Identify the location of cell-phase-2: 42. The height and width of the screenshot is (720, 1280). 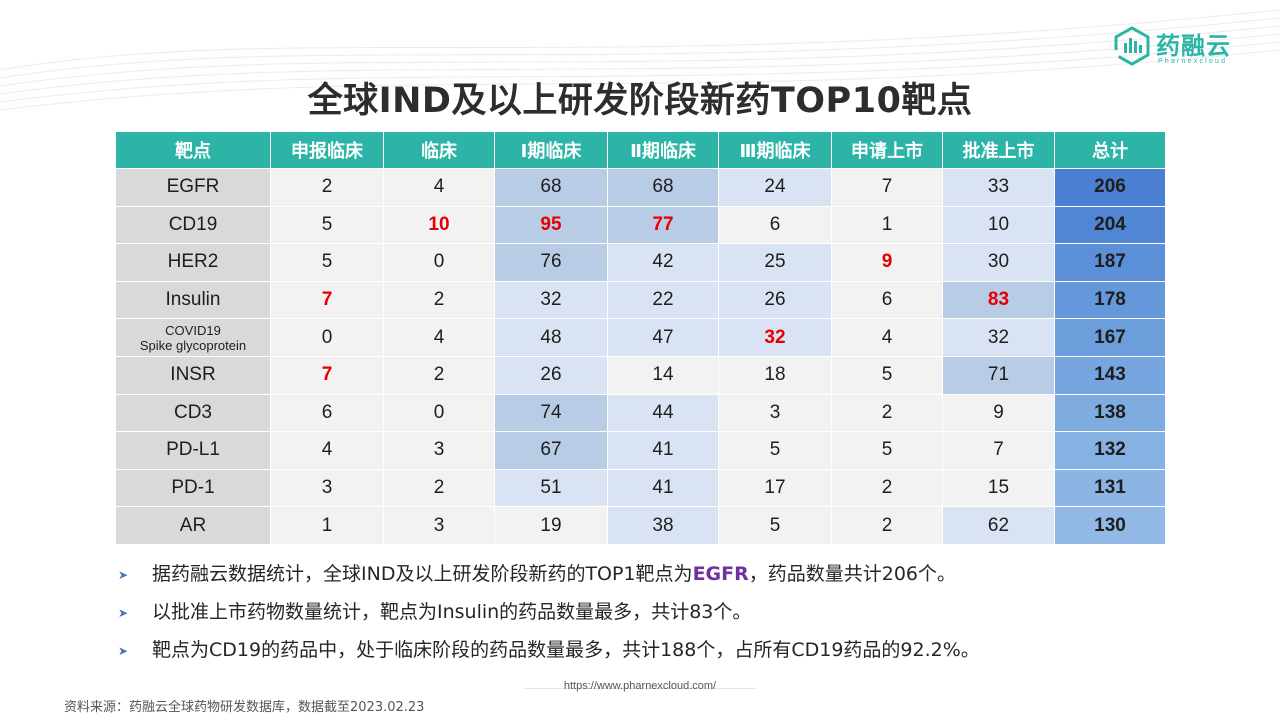
(663, 262).